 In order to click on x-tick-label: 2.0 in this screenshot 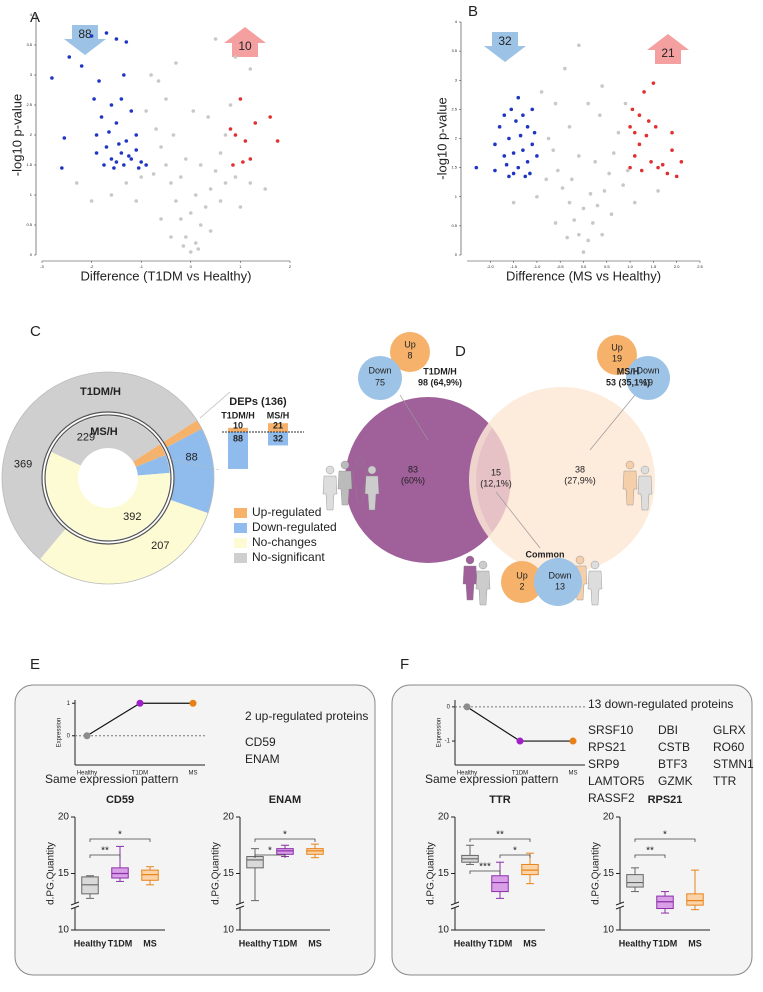, I will do `click(677, 266)`.